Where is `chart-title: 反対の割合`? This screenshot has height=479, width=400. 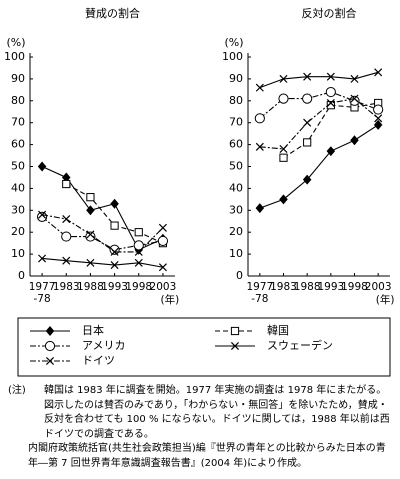 chart-title: 反対の割合 is located at coordinates (329, 13).